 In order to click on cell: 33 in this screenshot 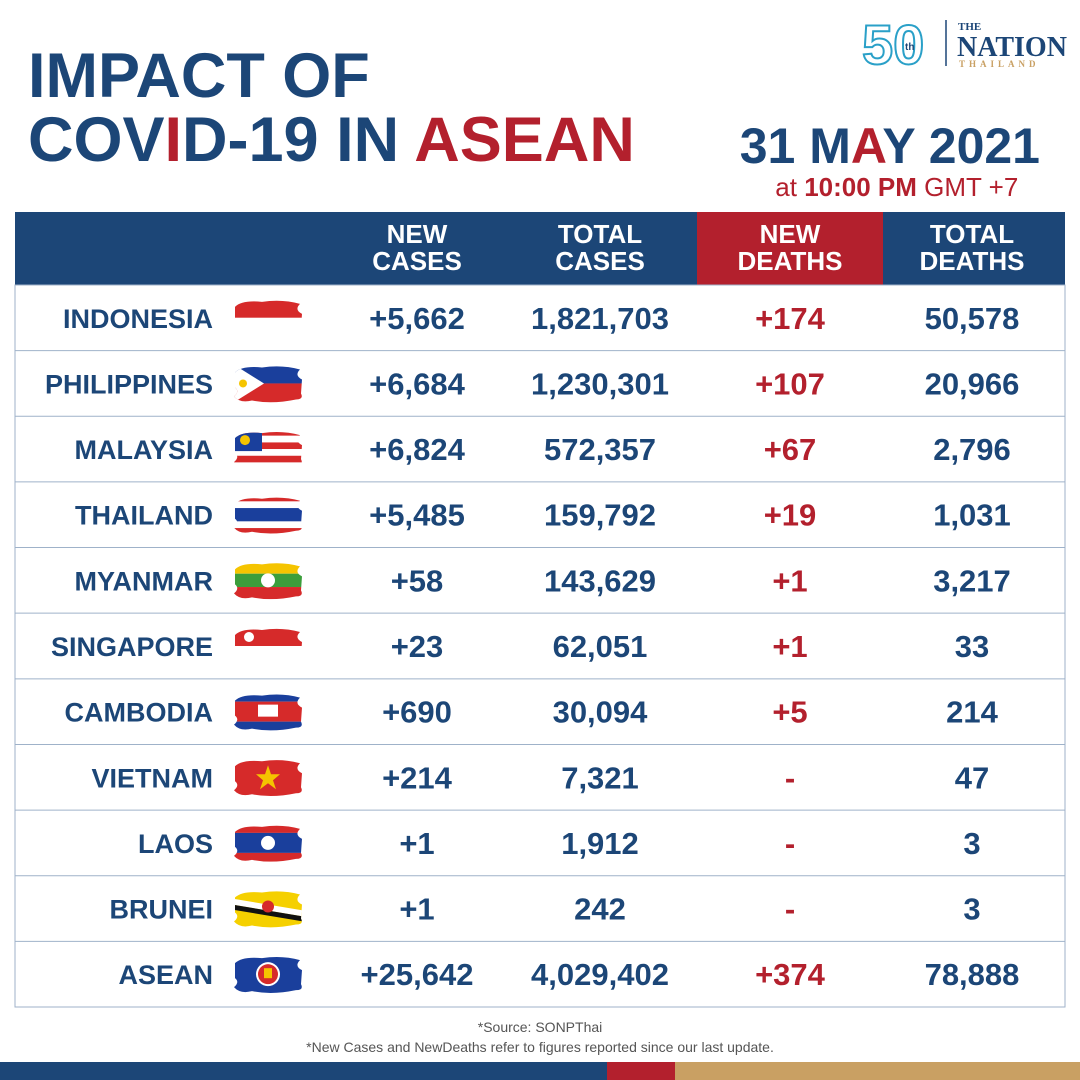, I will do `click(972, 646)`.